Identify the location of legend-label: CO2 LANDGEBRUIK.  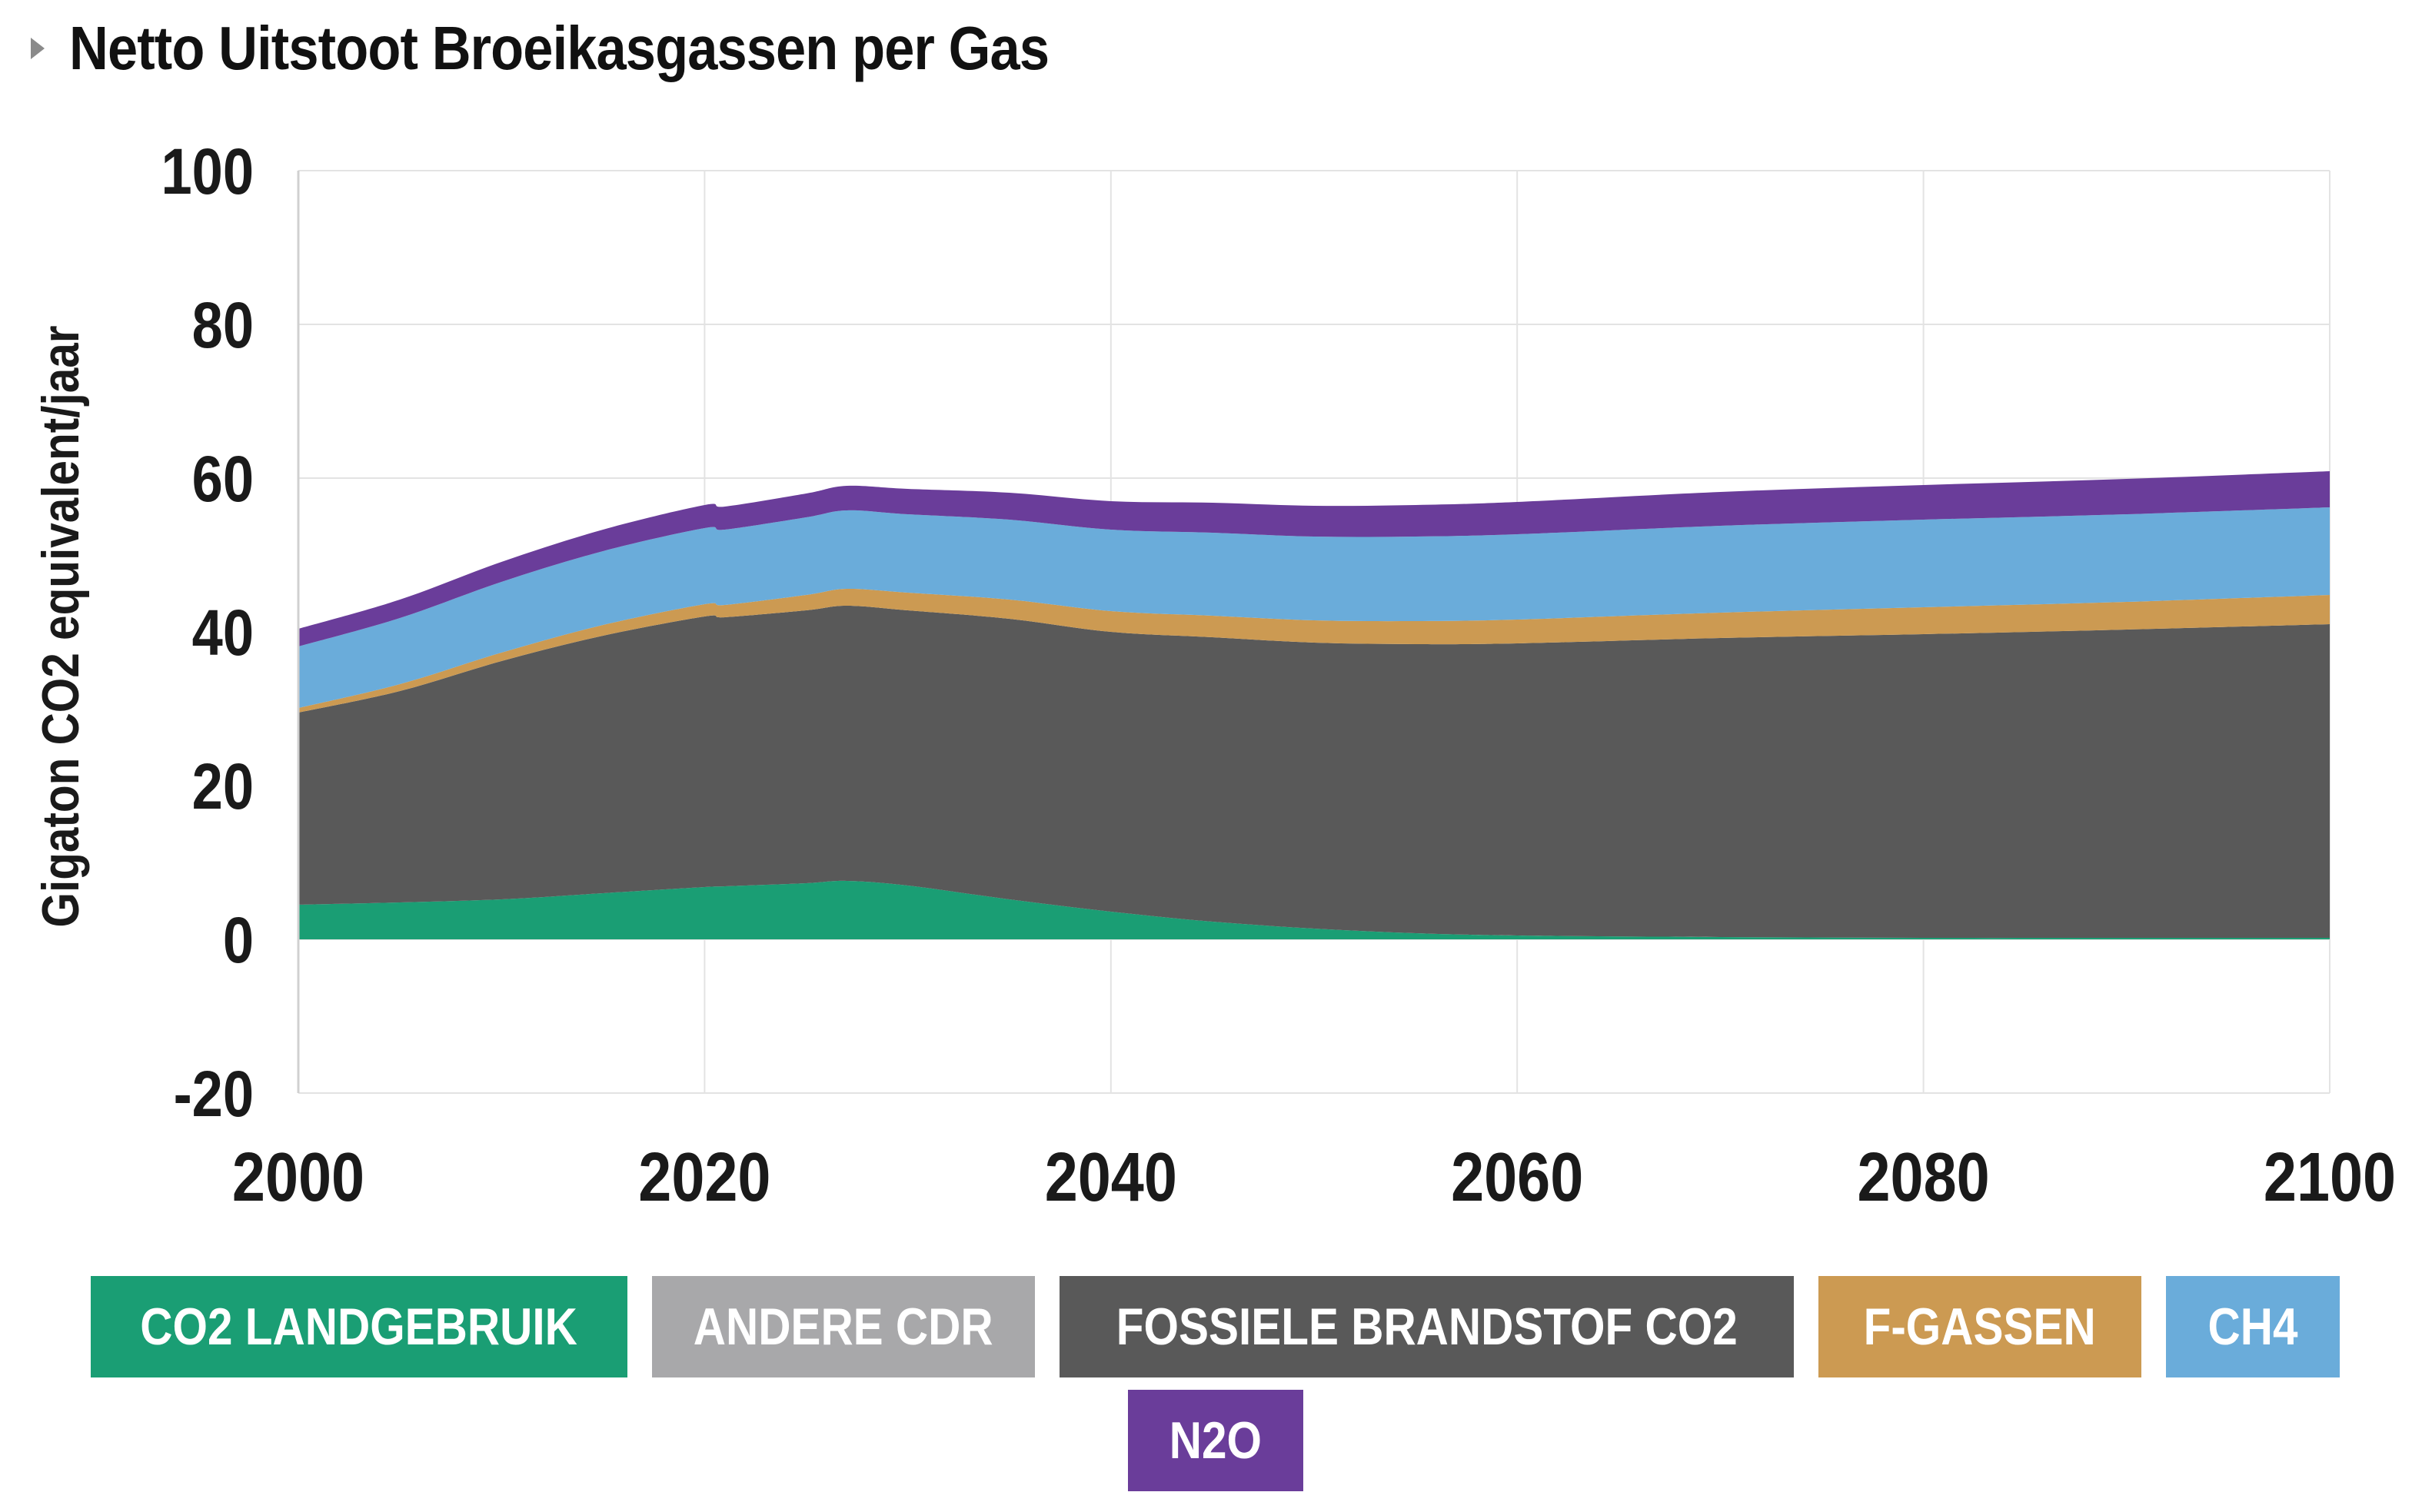
(359, 1327).